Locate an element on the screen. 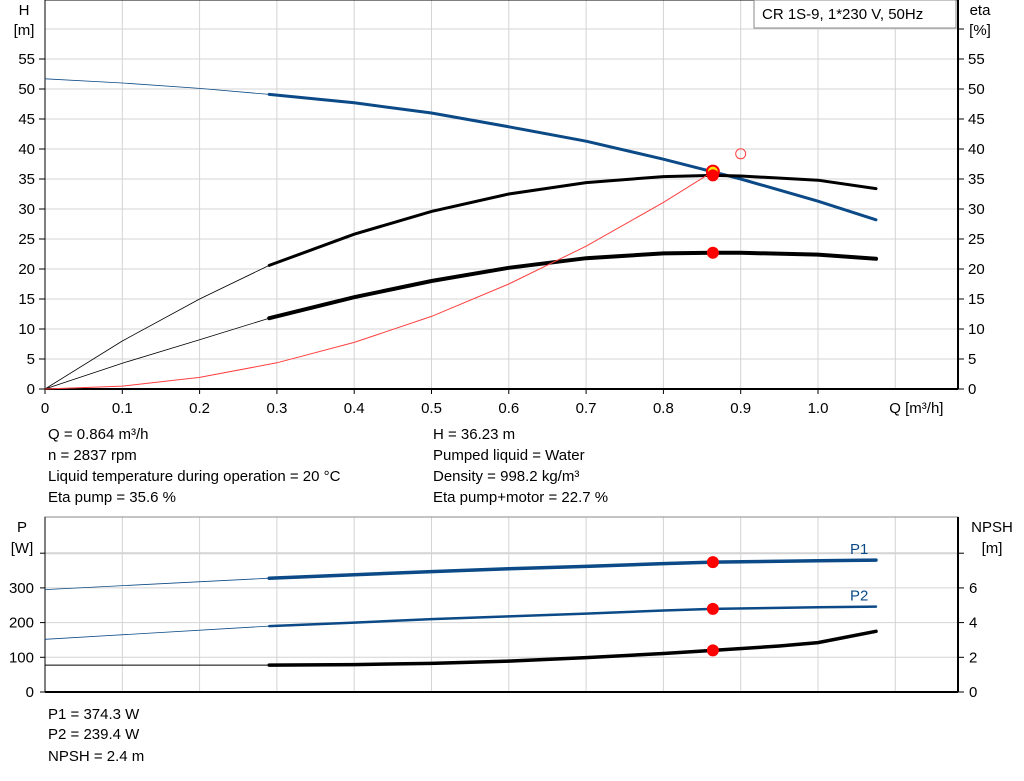 The width and height of the screenshot is (1024, 781). y-tick-label-right: 45 is located at coordinates (976, 119).